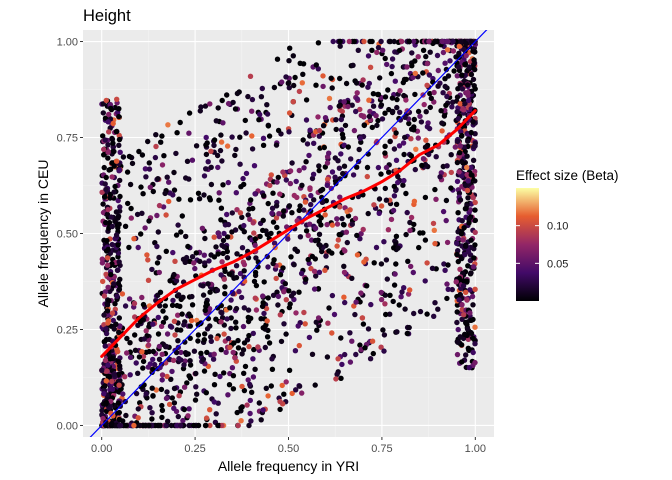  Describe the element at coordinates (70, 234) in the screenshot. I see `y-axis: 0.00 0.25 0.50 0.75 1.00` at that location.